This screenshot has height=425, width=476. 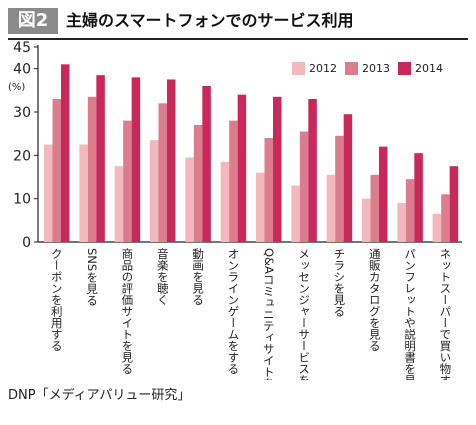 What do you see at coordinates (351, 68) in the screenshot?
I see `legend-swatch-2013` at bounding box center [351, 68].